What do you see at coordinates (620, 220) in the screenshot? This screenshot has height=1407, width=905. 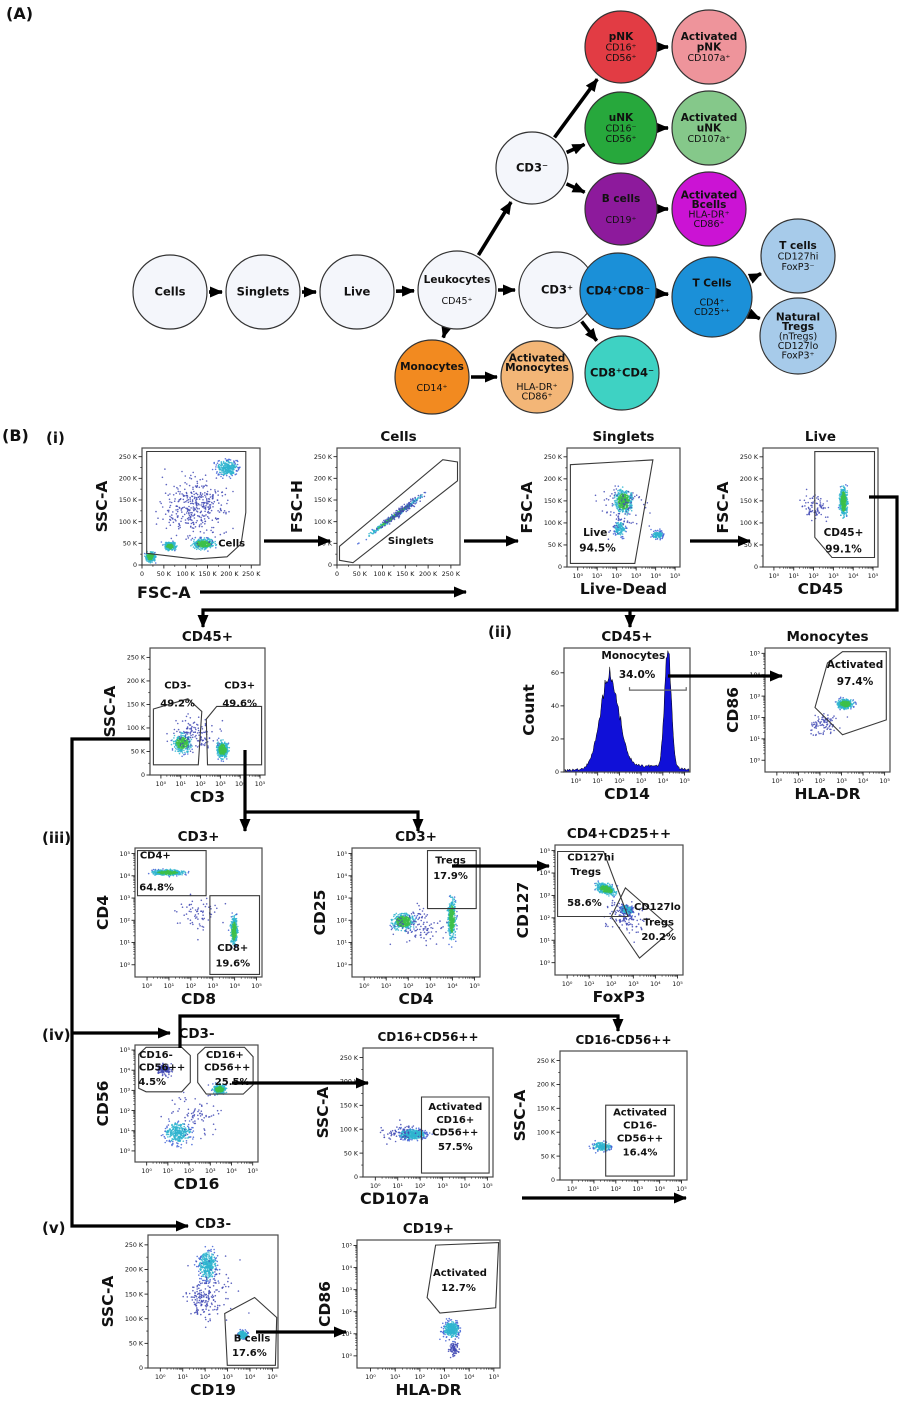 I see `node-text: CD19⁺` at bounding box center [620, 220].